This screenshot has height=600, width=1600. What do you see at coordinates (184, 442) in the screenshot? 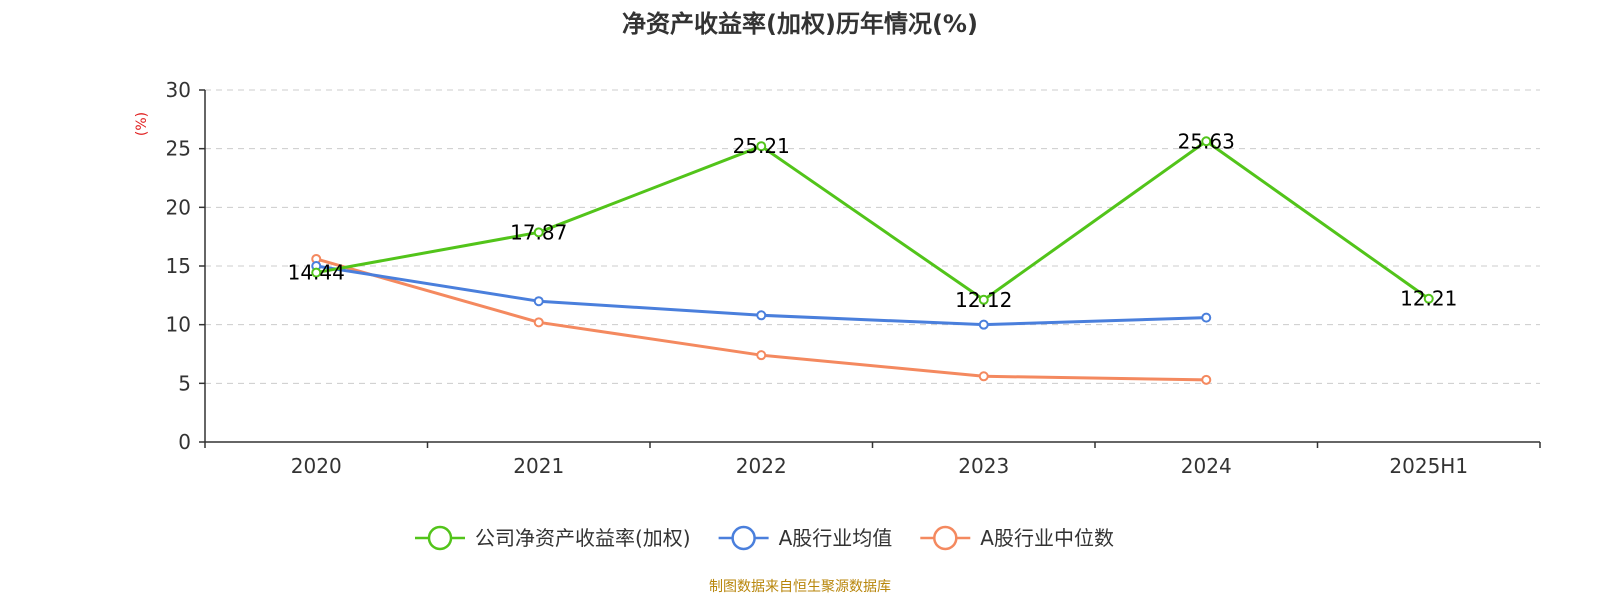
I see `y-tick-label: 0` at bounding box center [184, 442].